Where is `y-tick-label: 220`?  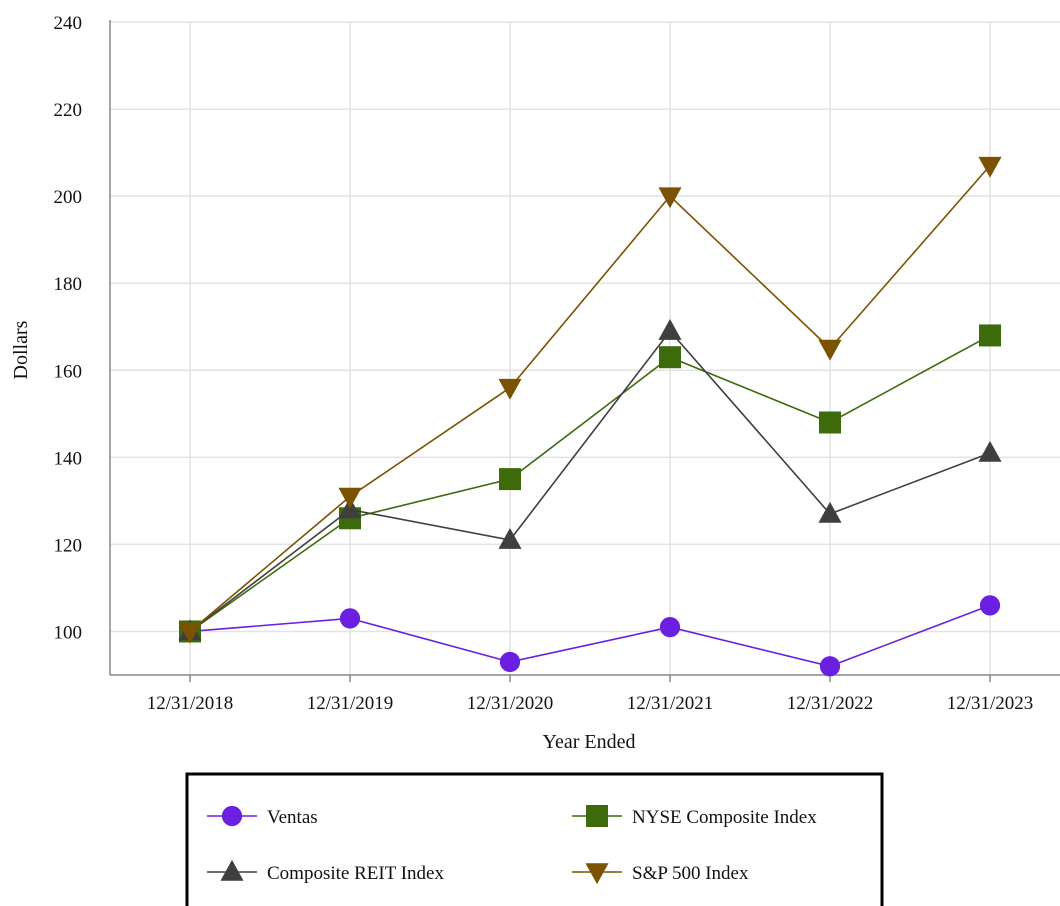 y-tick-label: 220 is located at coordinates (68, 110).